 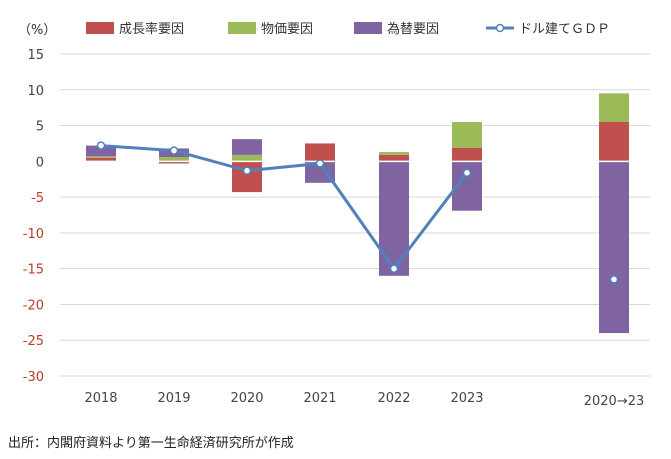 What do you see at coordinates (35, 55) in the screenshot?
I see `y-tick-label: 15` at bounding box center [35, 55].